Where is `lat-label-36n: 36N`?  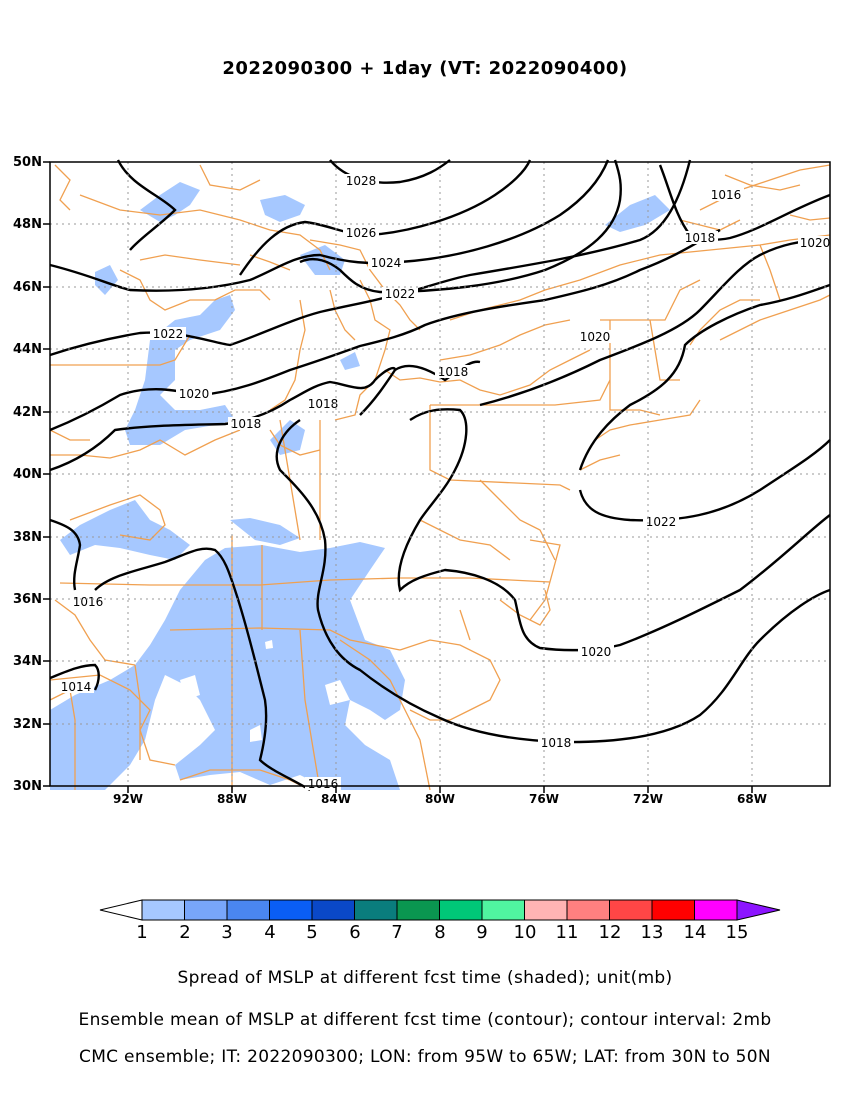
lat-label-36n: 36N is located at coordinates (27, 599).